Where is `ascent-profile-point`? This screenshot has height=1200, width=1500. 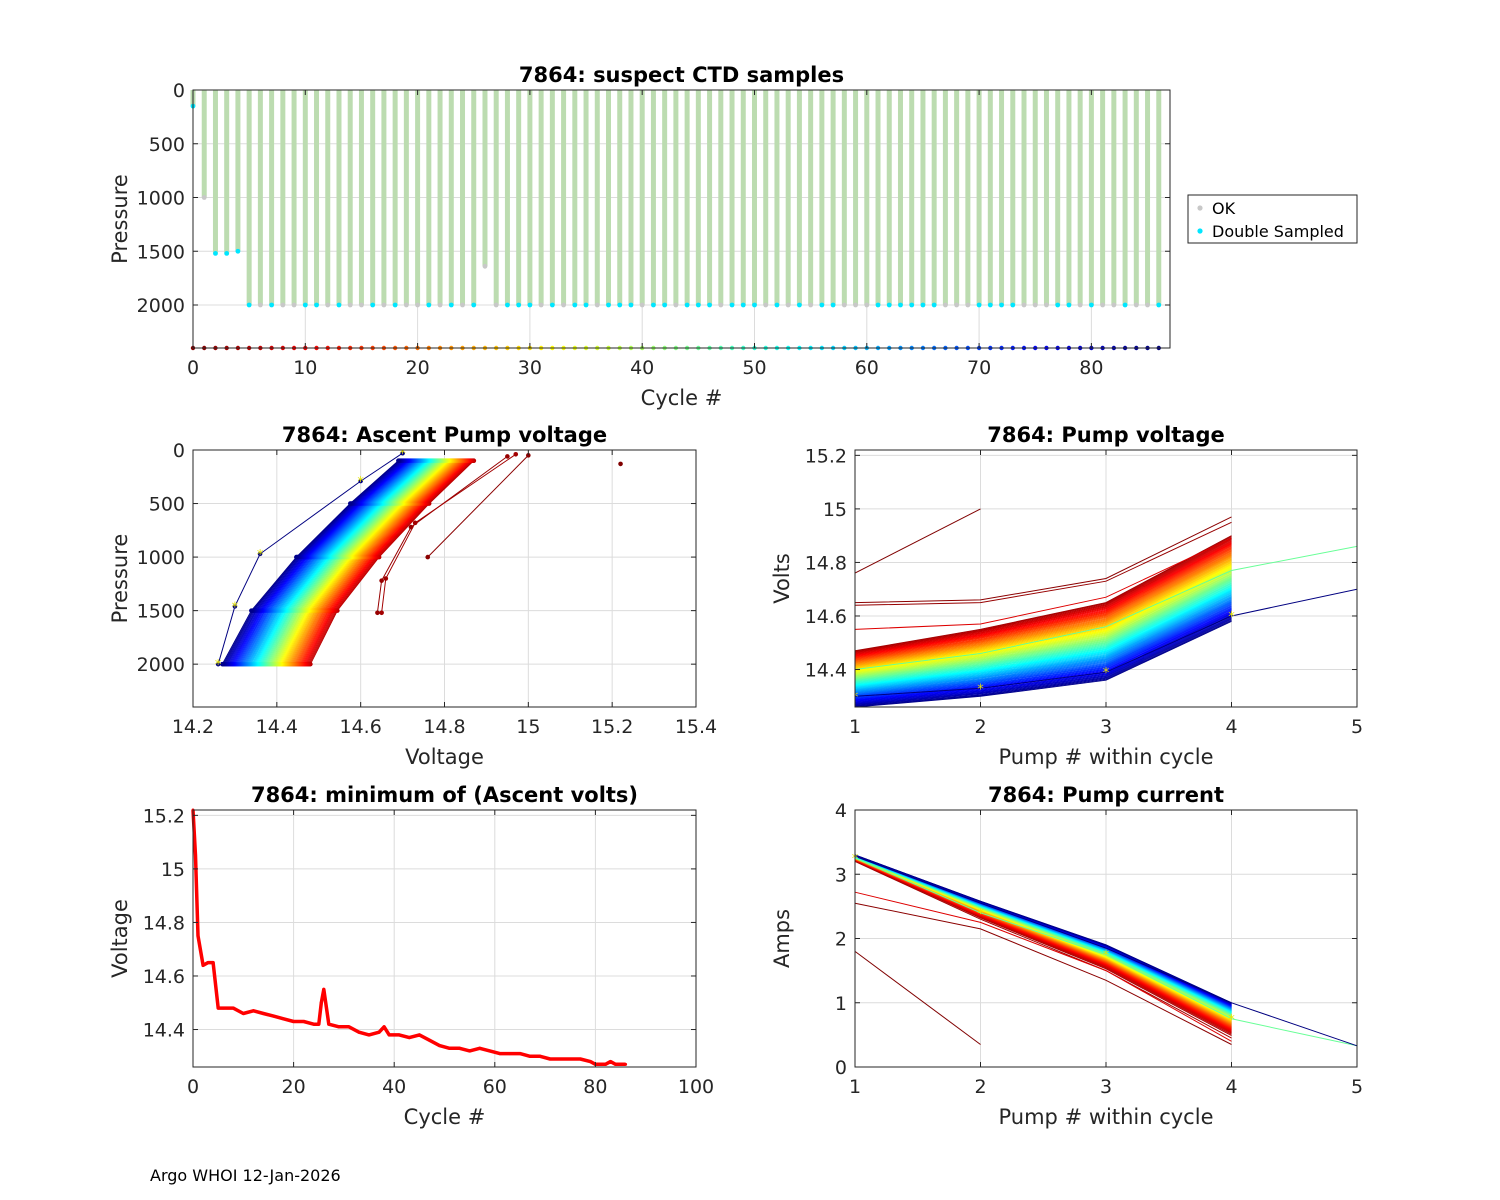
ascent-profile-point is located at coordinates (350, 503).